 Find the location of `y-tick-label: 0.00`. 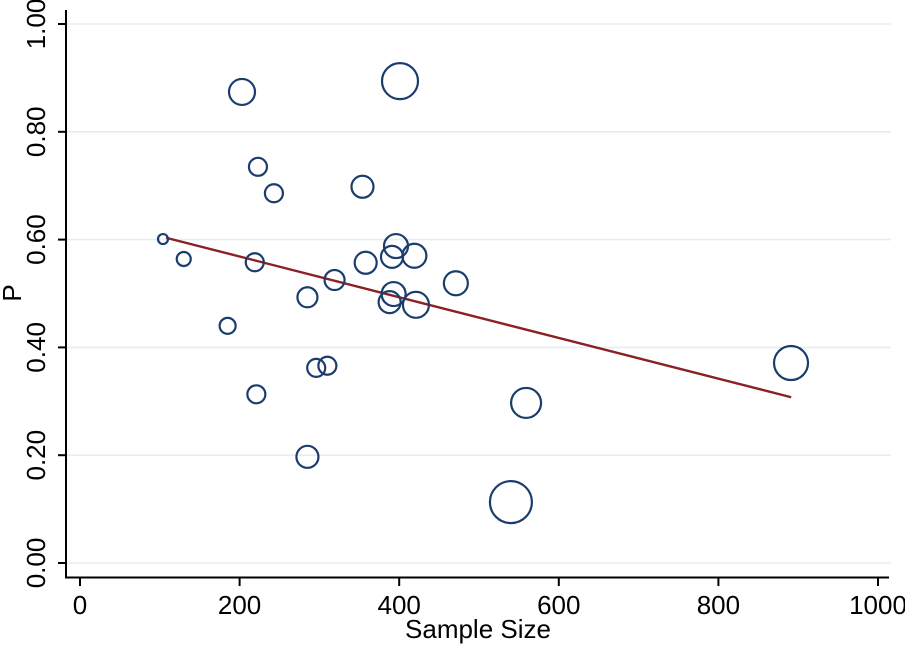

y-tick-label: 0.00 is located at coordinates (36, 563).